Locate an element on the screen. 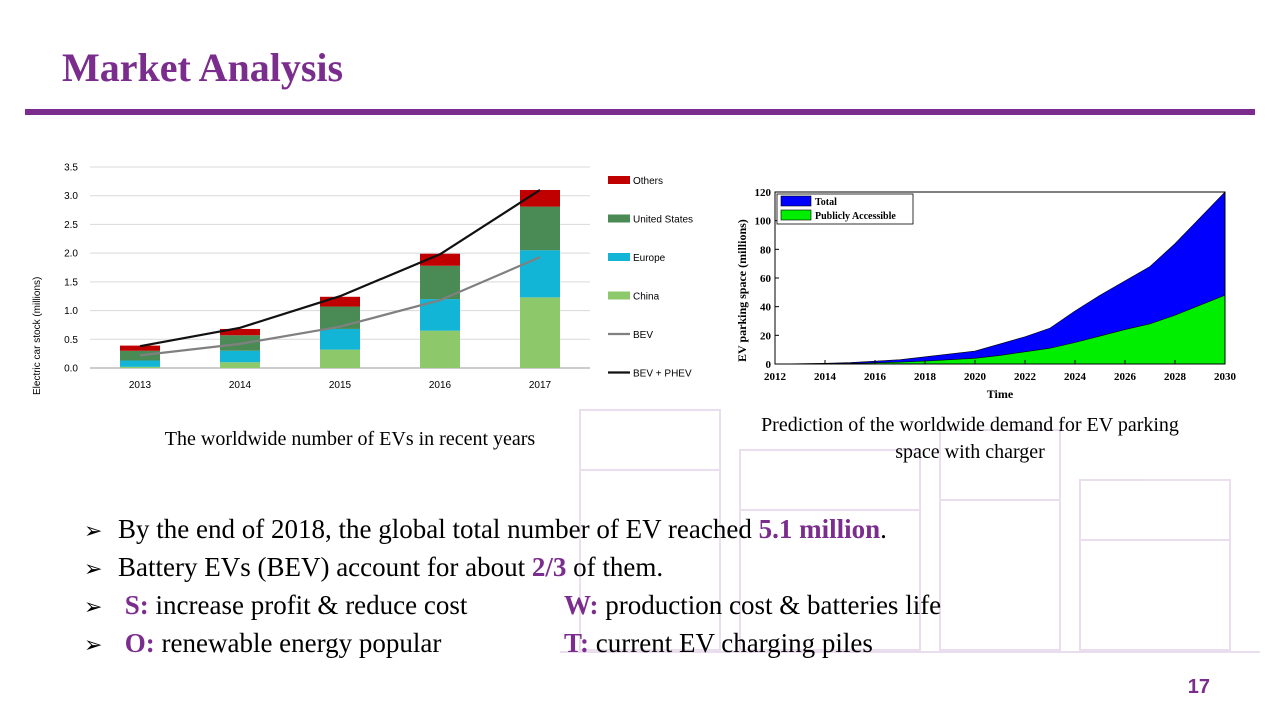 This screenshot has height=720, width=1280. swot-w-item: W: production cost & batteries life is located at coordinates (752, 605).